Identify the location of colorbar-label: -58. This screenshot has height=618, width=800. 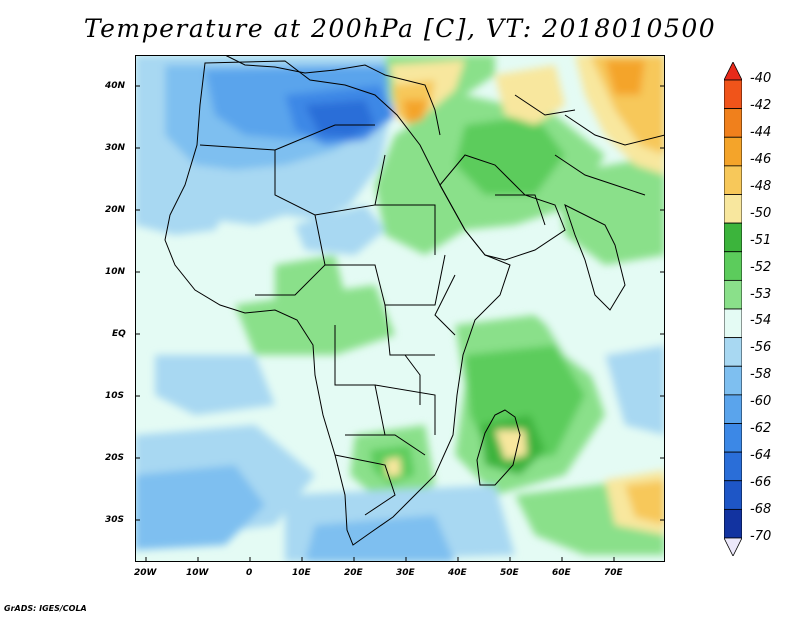
(761, 375).